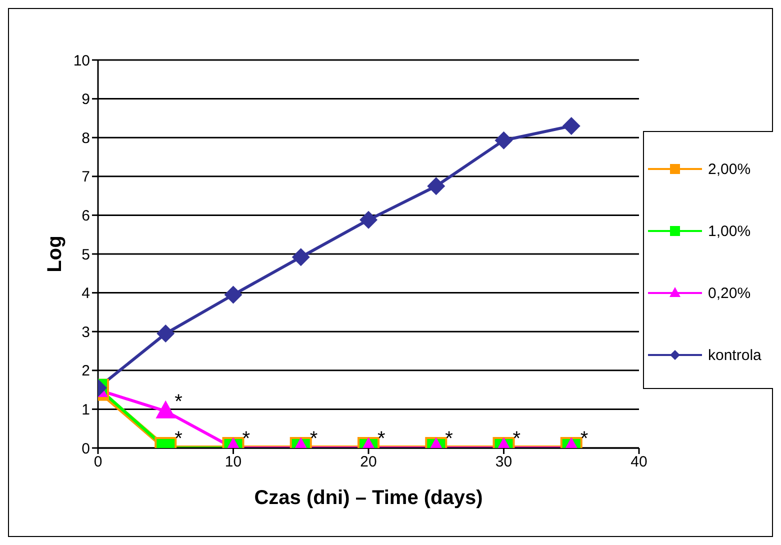 Image resolution: width=781 pixels, height=545 pixels. I want to click on y-tick-label: 0, so click(86, 449).